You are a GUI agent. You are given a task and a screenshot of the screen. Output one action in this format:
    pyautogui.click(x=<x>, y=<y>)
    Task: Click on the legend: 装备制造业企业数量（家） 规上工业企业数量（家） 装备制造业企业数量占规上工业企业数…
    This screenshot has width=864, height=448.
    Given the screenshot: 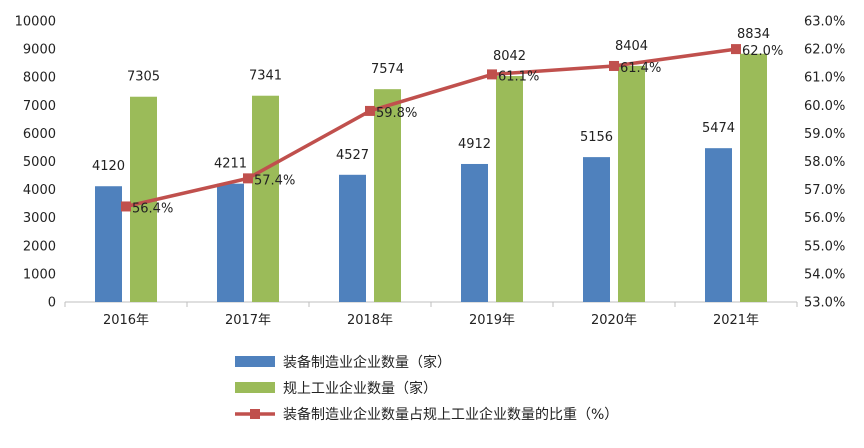 What is the action you would take?
    pyautogui.click(x=426, y=388)
    